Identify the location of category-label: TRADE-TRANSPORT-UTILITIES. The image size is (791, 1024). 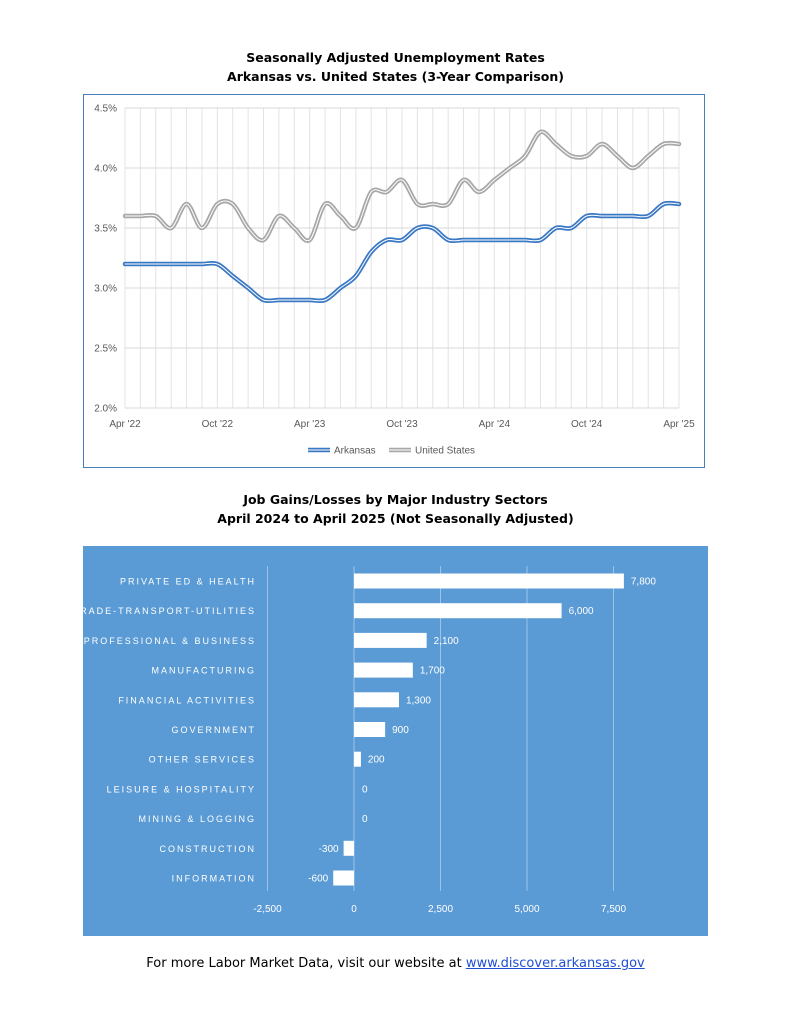
(169, 611).